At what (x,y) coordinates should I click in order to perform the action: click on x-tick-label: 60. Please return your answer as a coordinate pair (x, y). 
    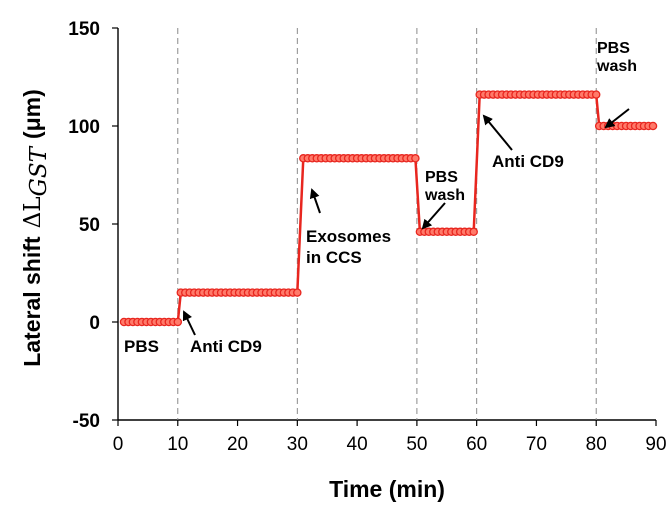
    Looking at the image, I should click on (476, 444).